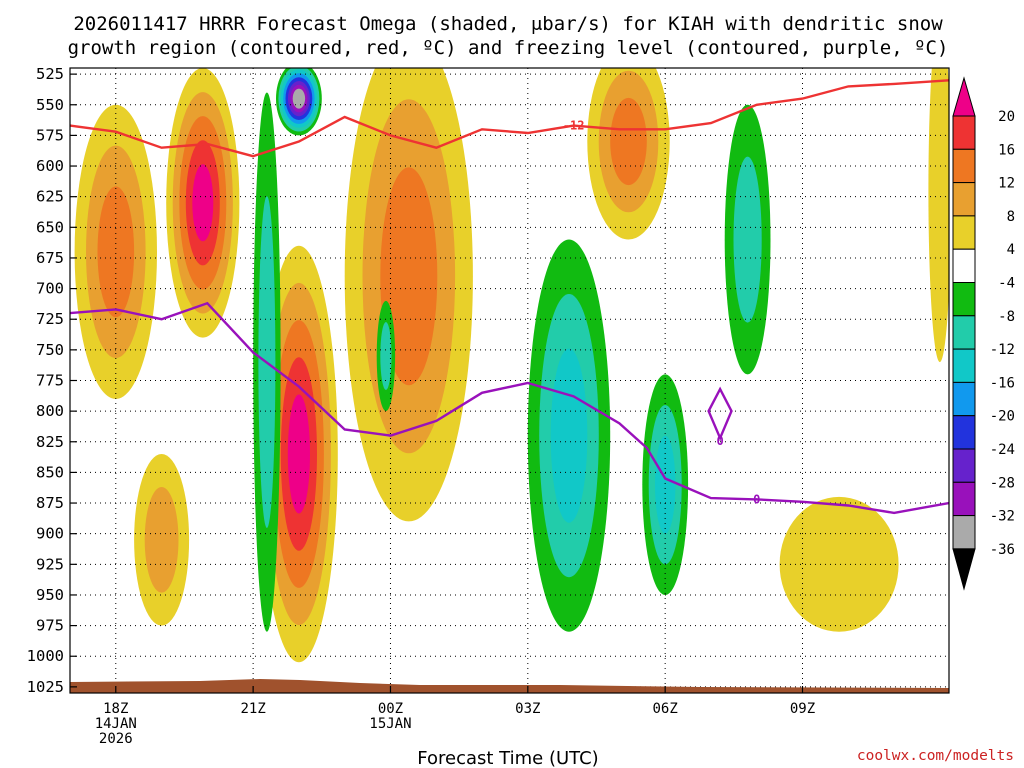  I want to click on dgz-contour-label: -12, so click(574, 126).